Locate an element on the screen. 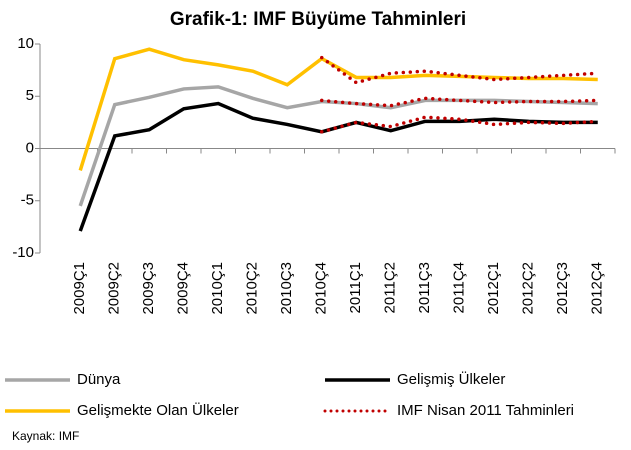 The height and width of the screenshot is (450, 631). y-tick-label: 0 is located at coordinates (30, 147).